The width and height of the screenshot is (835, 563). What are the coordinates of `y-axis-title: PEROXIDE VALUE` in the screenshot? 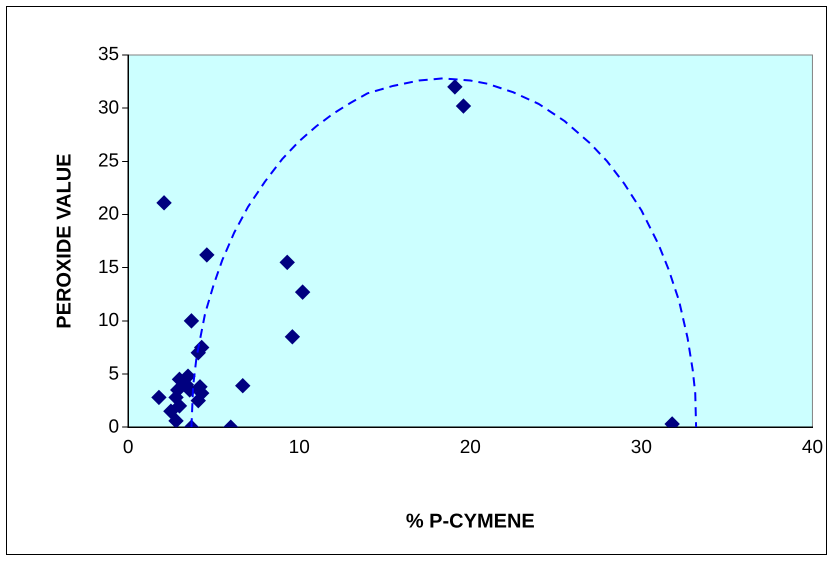 It's located at (65, 241).